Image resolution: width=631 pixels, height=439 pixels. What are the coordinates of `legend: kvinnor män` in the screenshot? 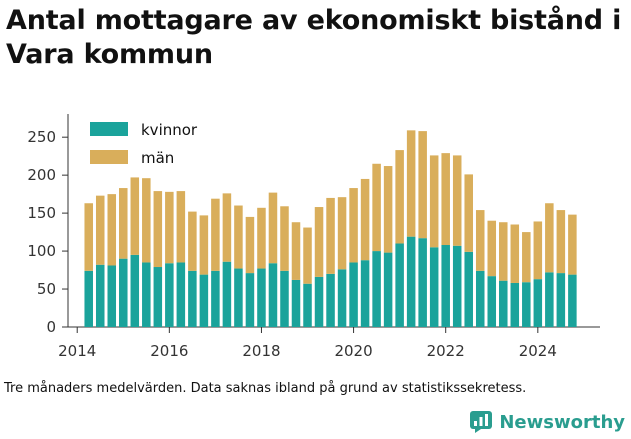 It's located at (144, 144).